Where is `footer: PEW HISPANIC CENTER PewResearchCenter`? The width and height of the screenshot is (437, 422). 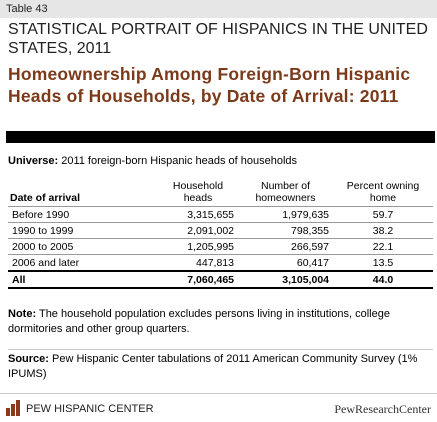
footer: PEW HISPANIC CENTER PewResearchCenter is located at coordinates (218, 407).